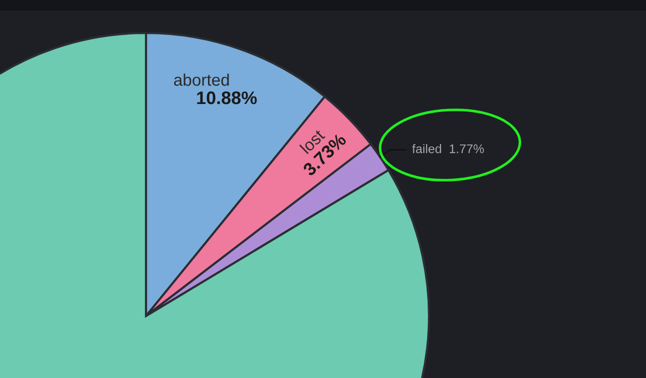 Image resolution: width=646 pixels, height=378 pixels. I want to click on slice-label: aborted, so click(201, 80).